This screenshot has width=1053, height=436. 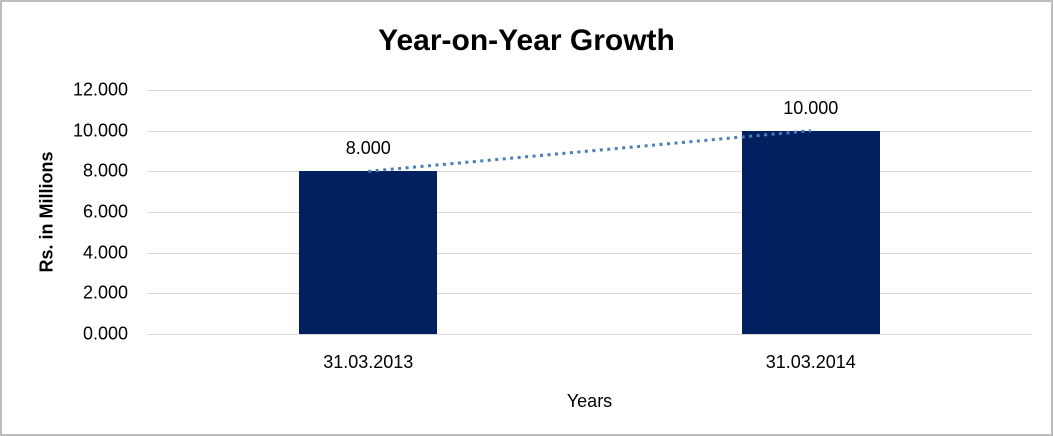 What do you see at coordinates (526, 40) in the screenshot?
I see `chart-title: Year-on-Year Growth` at bounding box center [526, 40].